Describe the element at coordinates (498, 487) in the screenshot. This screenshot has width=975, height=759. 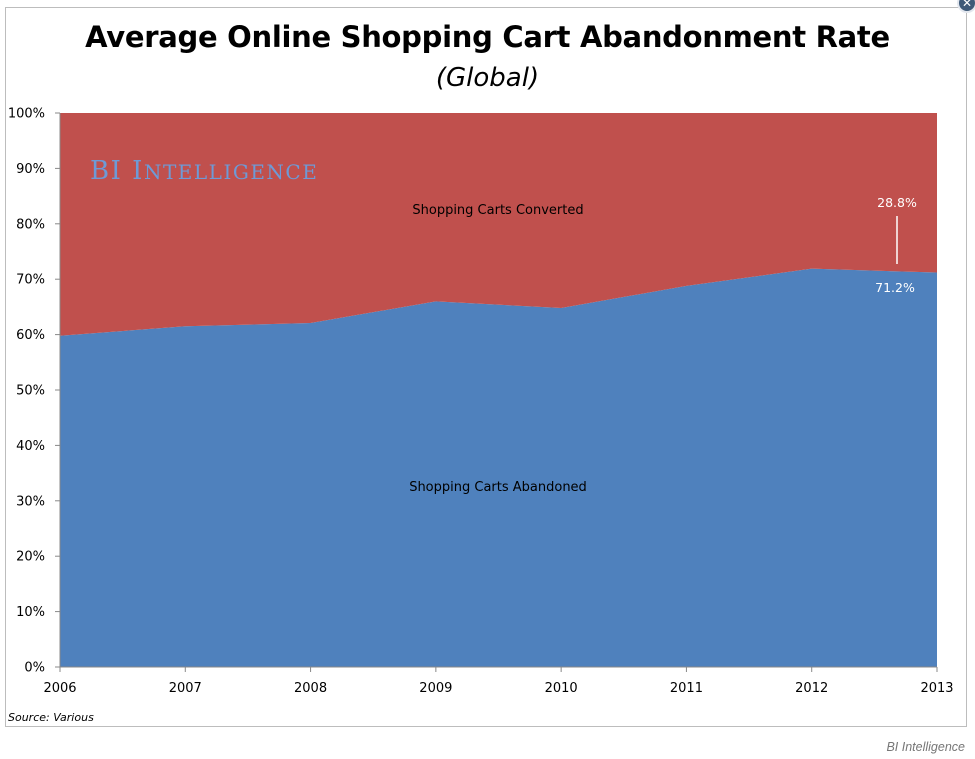
I see `series-label-abandoned: Shopping Carts Abandoned` at that location.